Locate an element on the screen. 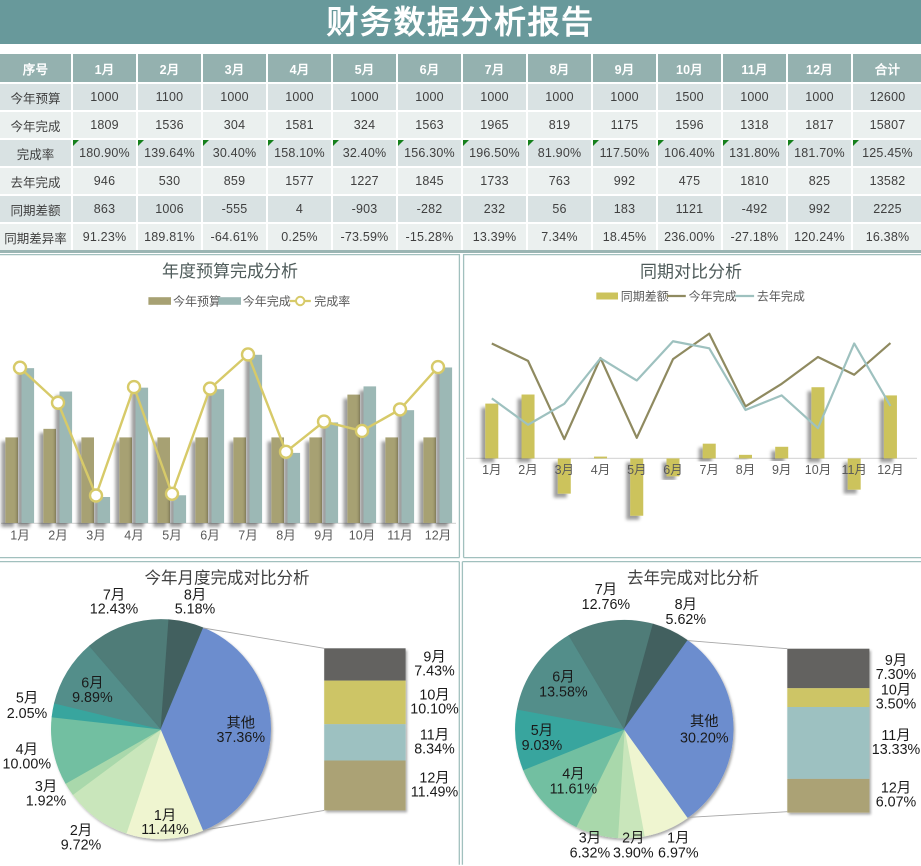  svg-text: 2.05% is located at coordinates (27, 714).